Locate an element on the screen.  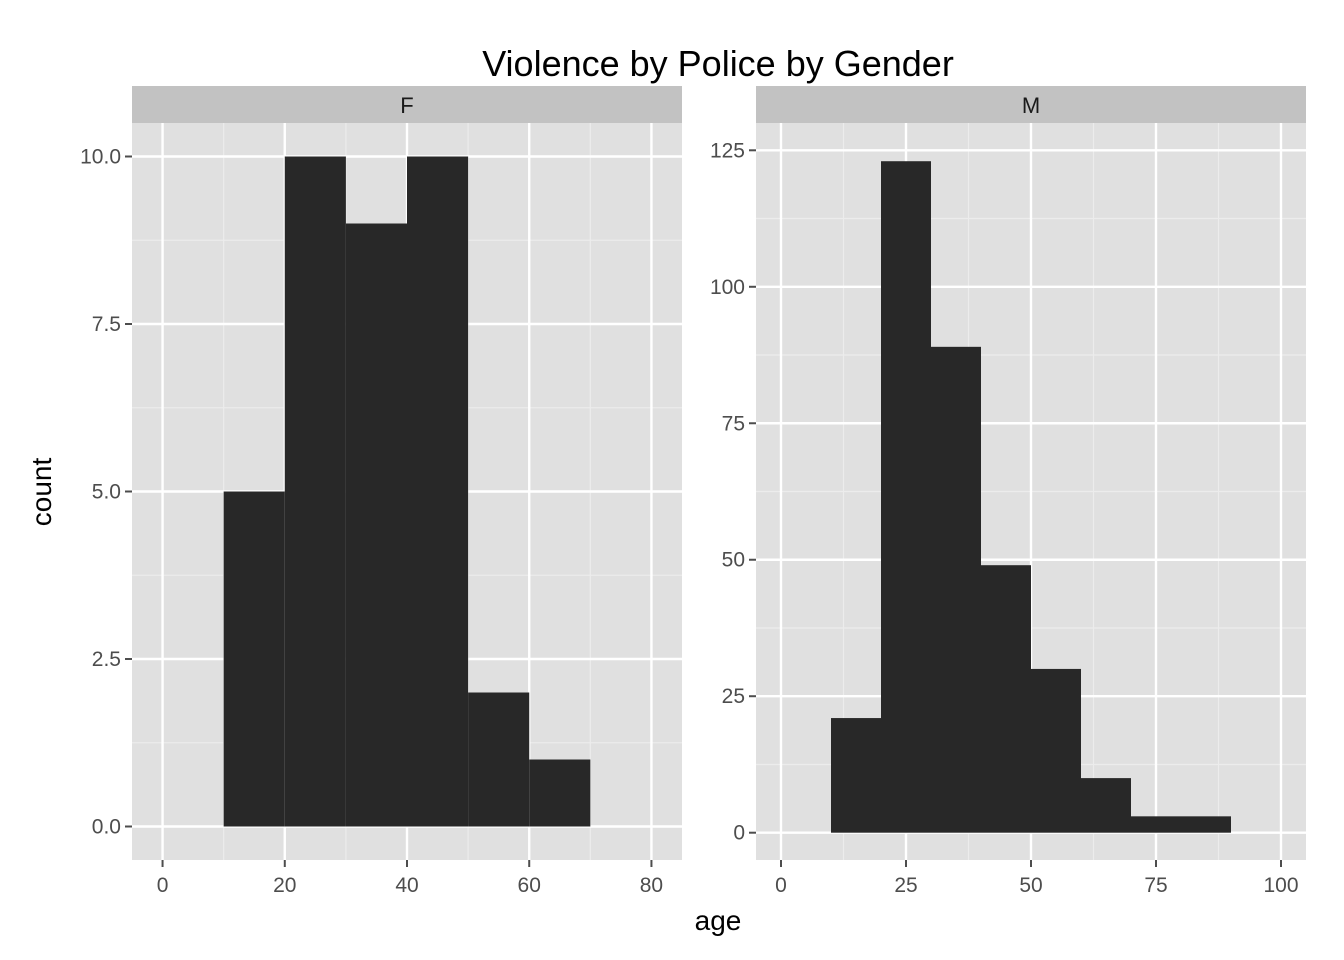
y-tick-label: 100 is located at coordinates (727, 287).